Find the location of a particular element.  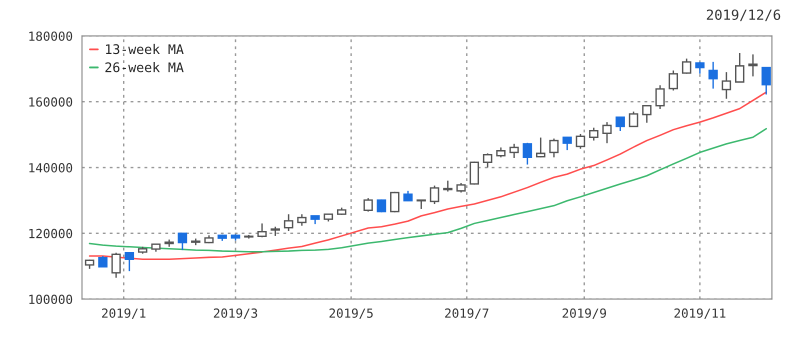

y-tick-label: 160000 is located at coordinates (50, 102).